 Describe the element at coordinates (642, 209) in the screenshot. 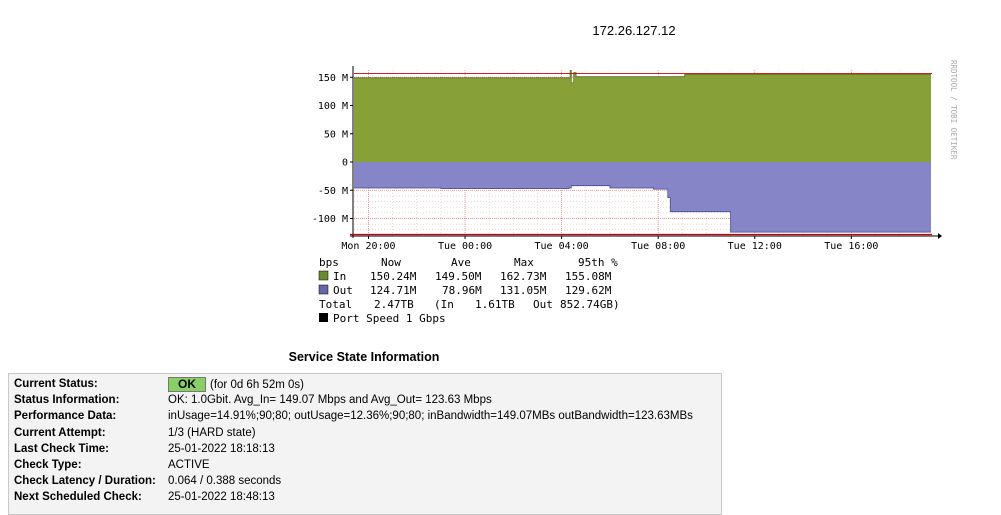

I see `edge-out` at that location.